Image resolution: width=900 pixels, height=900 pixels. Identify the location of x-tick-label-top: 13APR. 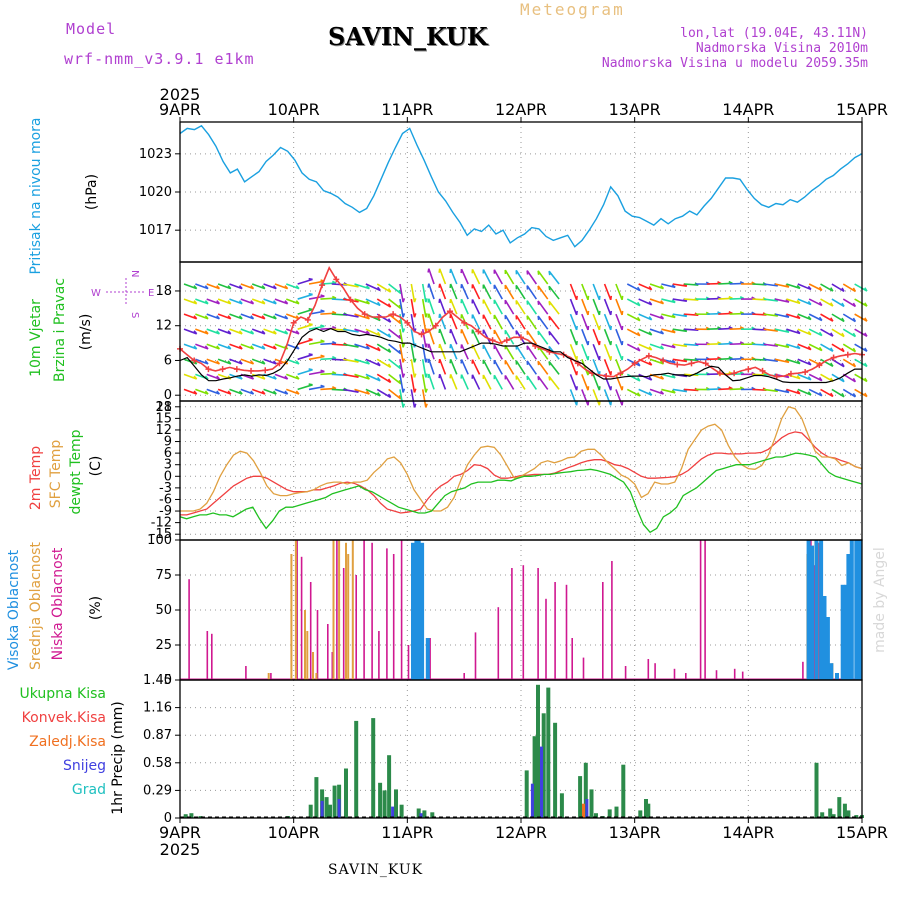
(635, 109).